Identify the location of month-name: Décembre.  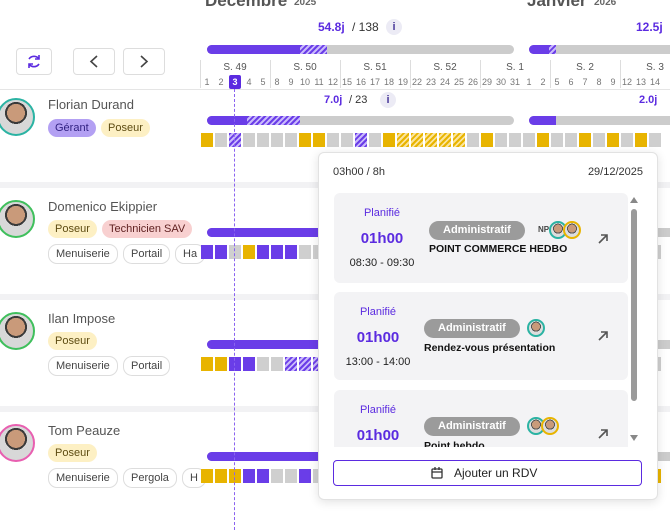
(246, 5).